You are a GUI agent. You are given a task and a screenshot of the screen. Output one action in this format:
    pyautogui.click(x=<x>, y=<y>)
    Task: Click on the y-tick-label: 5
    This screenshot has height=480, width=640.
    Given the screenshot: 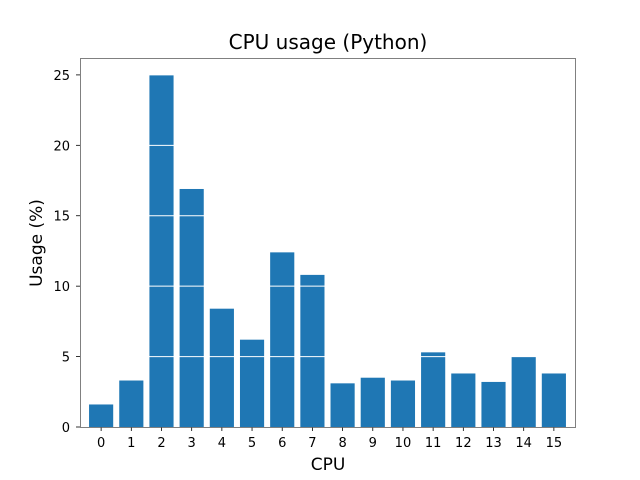 What is the action you would take?
    pyautogui.click(x=66, y=358)
    